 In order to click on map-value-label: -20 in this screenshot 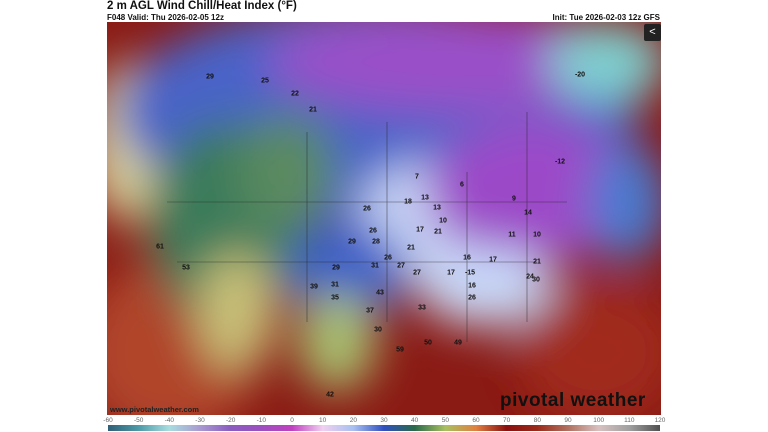, I will do `click(580, 75)`.